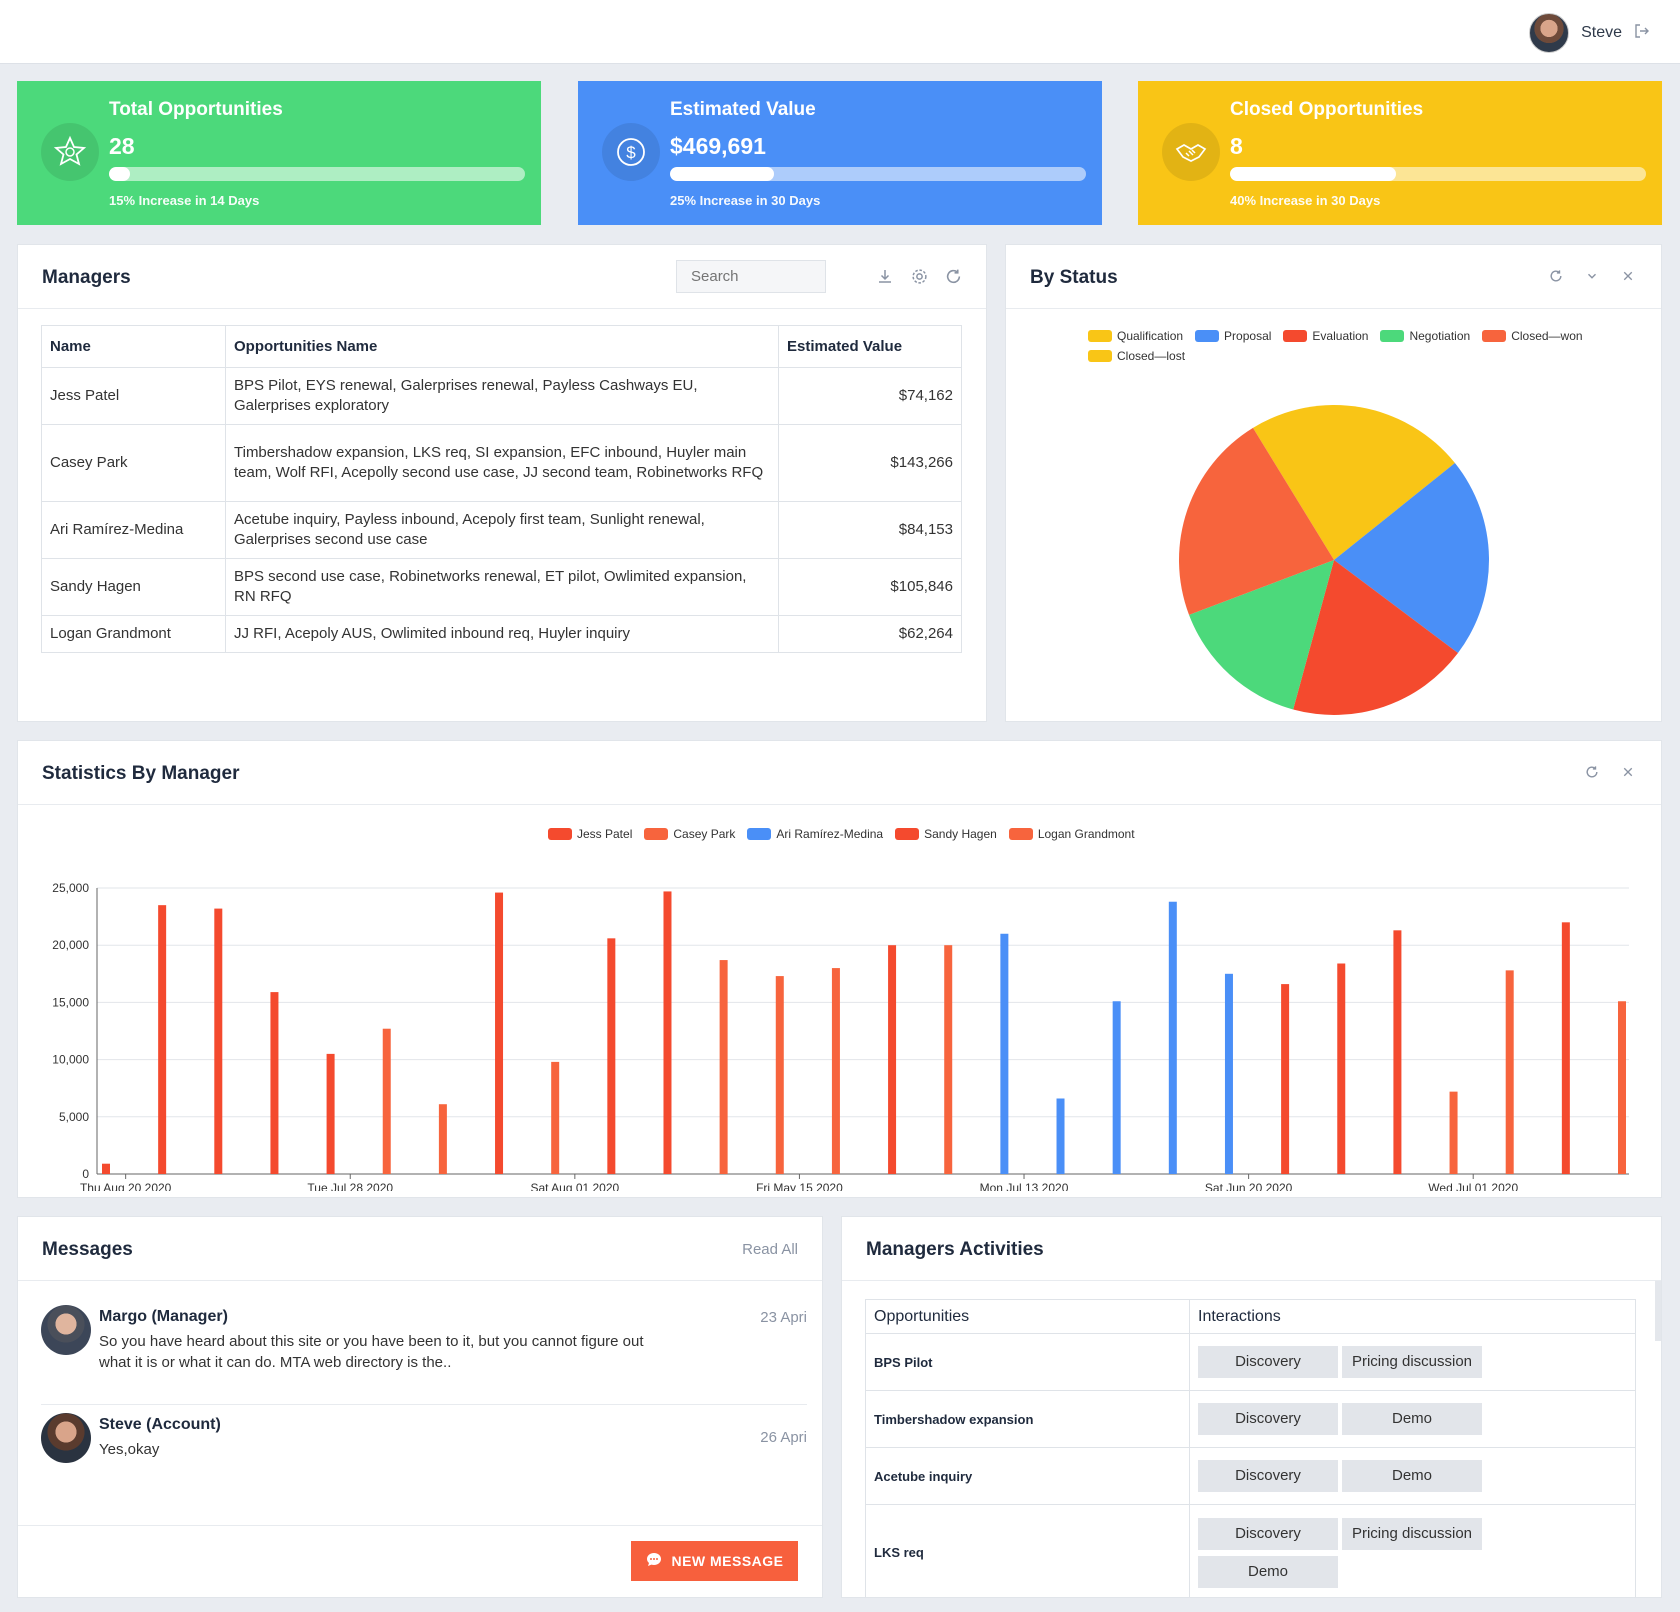 The width and height of the screenshot is (1680, 1612). I want to click on column-header-name: Name, so click(133, 346).